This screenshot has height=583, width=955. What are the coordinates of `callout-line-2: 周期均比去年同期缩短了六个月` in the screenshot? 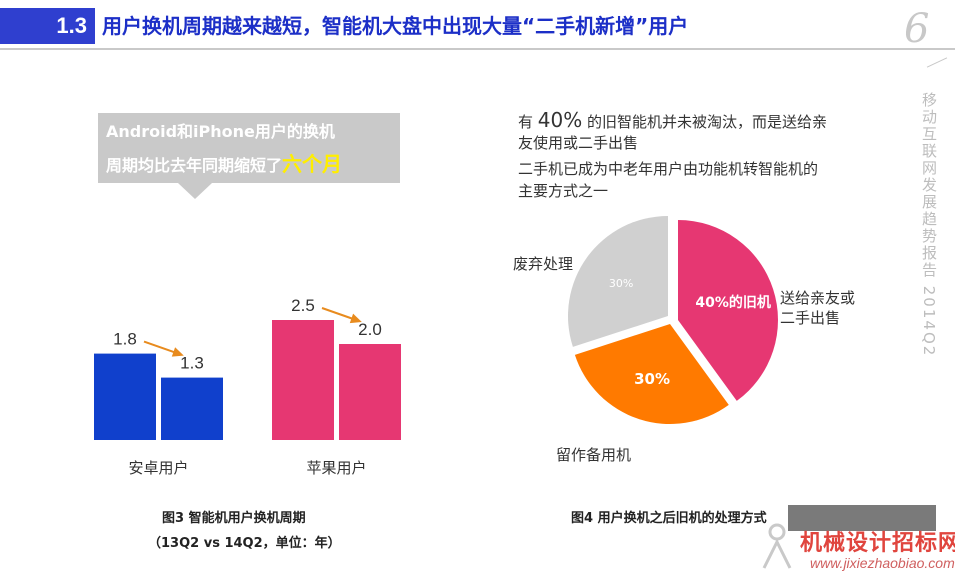 It's located at (224, 162).